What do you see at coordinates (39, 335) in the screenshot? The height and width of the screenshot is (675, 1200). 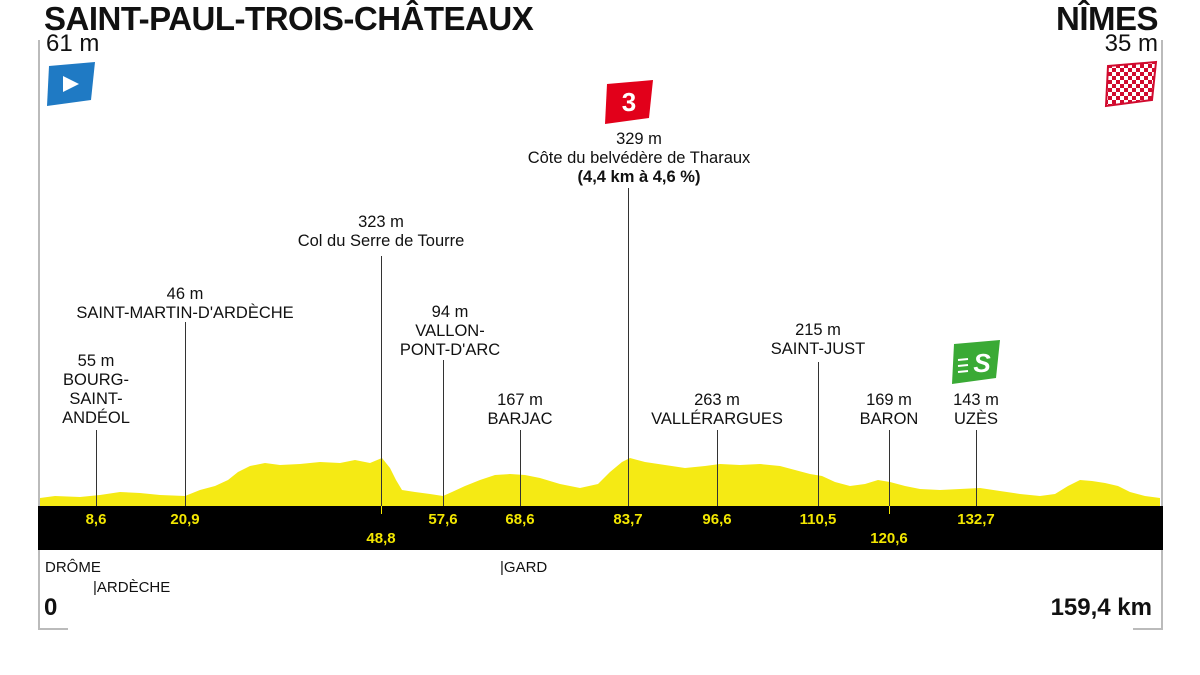 I see `frame-left` at bounding box center [39, 335].